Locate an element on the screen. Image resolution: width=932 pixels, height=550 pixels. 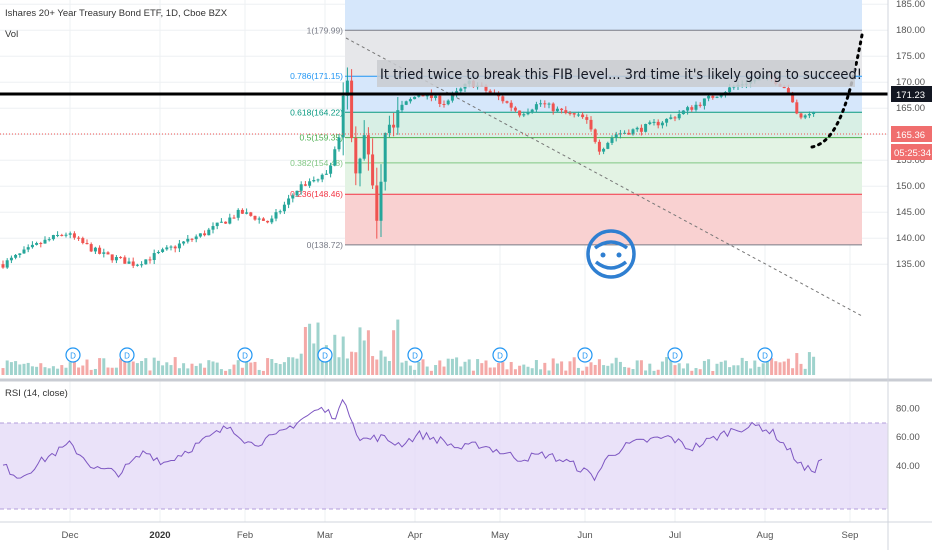
volume-label: Vol is located at coordinates (11, 34).